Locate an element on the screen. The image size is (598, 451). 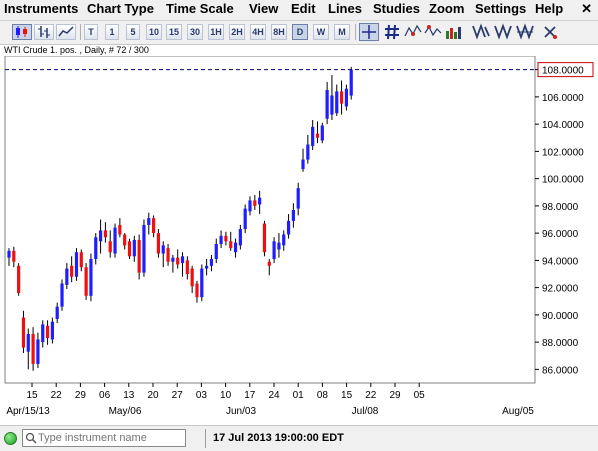
y-tick-label: 96.0000 is located at coordinates (560, 234).